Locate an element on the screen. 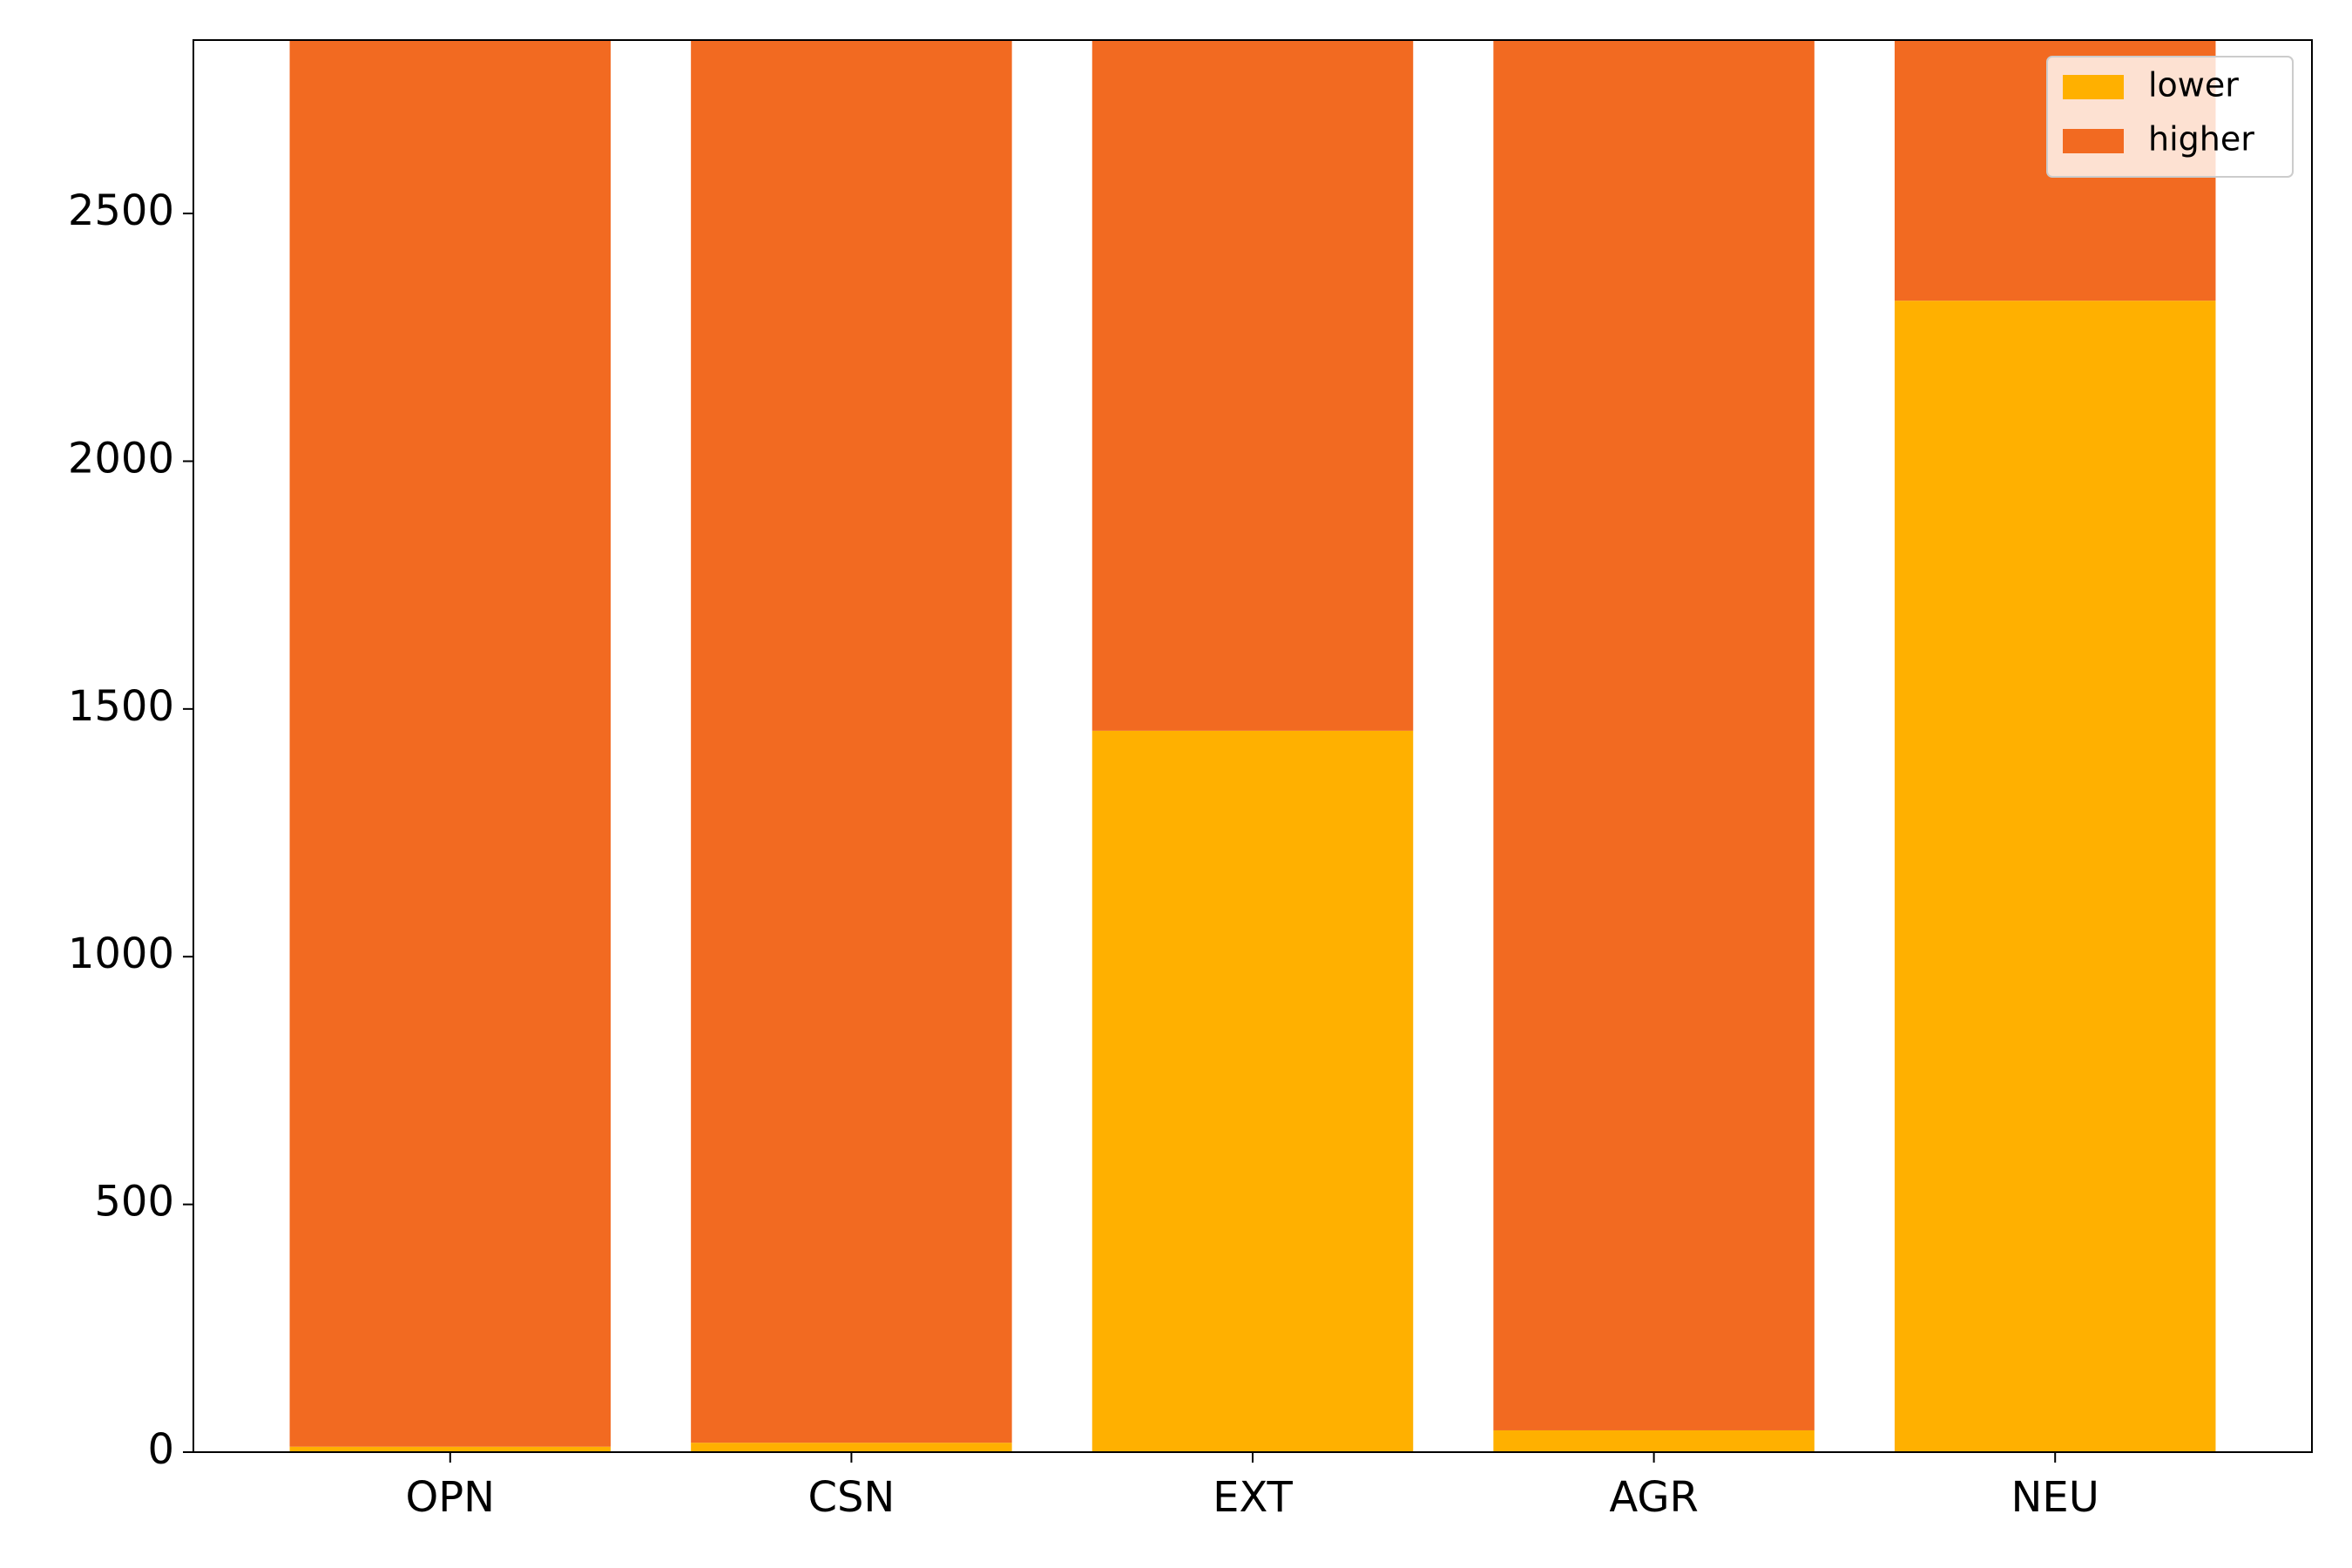  y-tick-label: 2500 is located at coordinates (121, 210).